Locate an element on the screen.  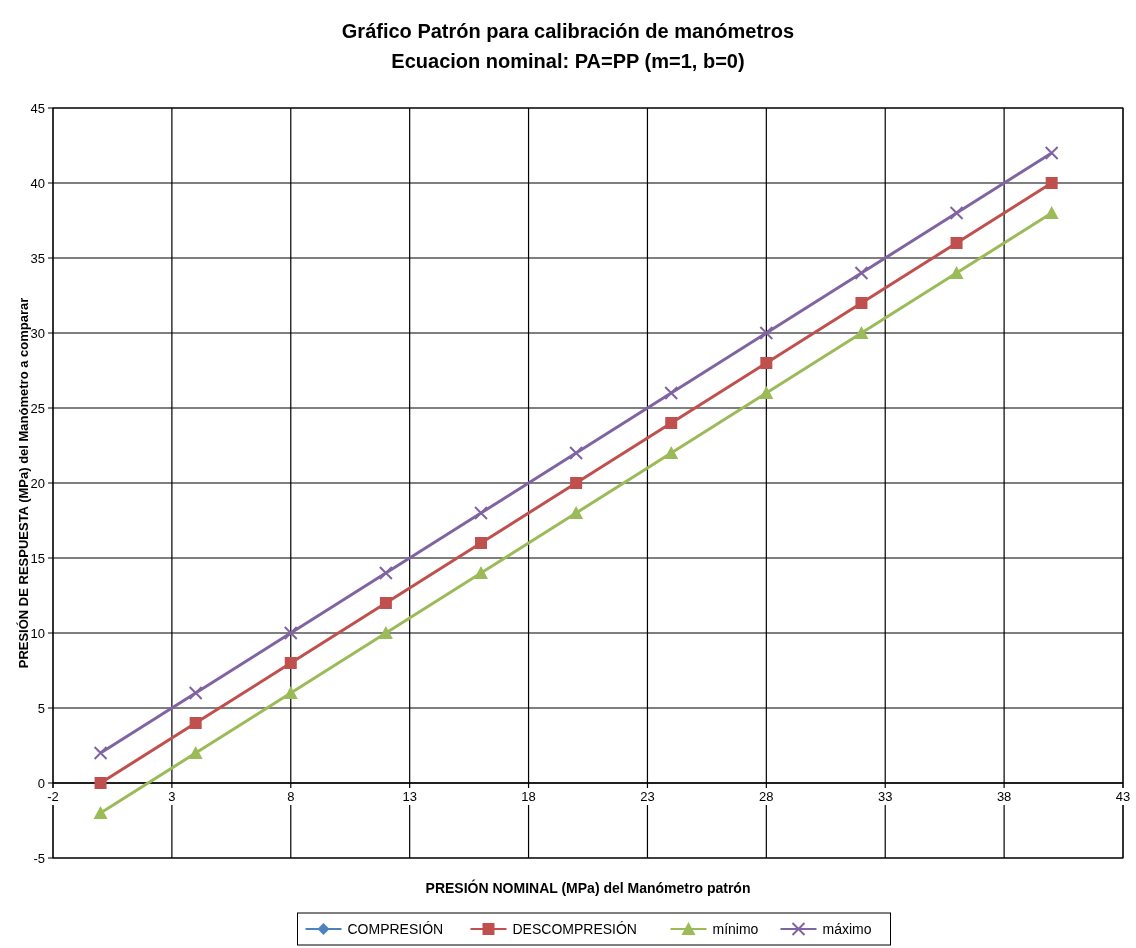
x-tick-label: 28 is located at coordinates (766, 796).